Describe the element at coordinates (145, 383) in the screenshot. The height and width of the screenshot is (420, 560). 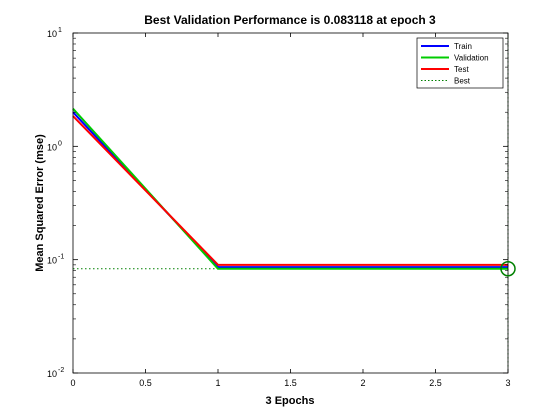
I see `x-tick-label: 0.5` at that location.